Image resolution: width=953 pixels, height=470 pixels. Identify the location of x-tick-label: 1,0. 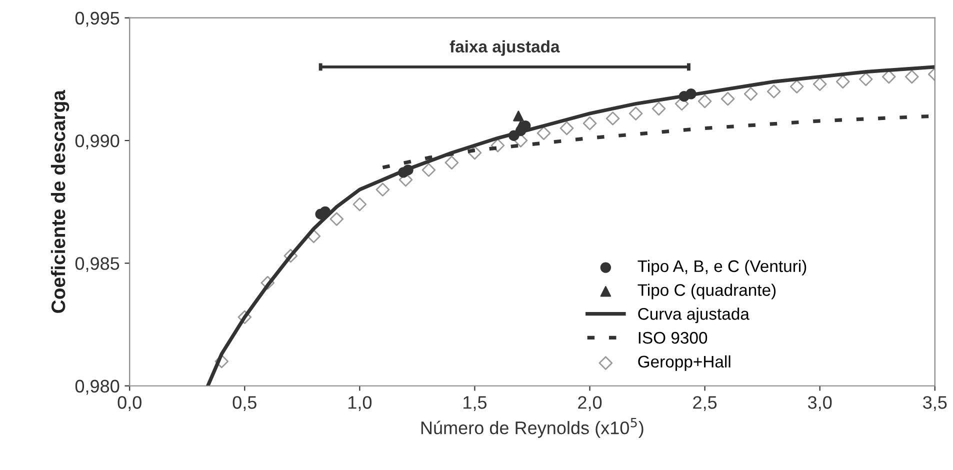
(360, 403).